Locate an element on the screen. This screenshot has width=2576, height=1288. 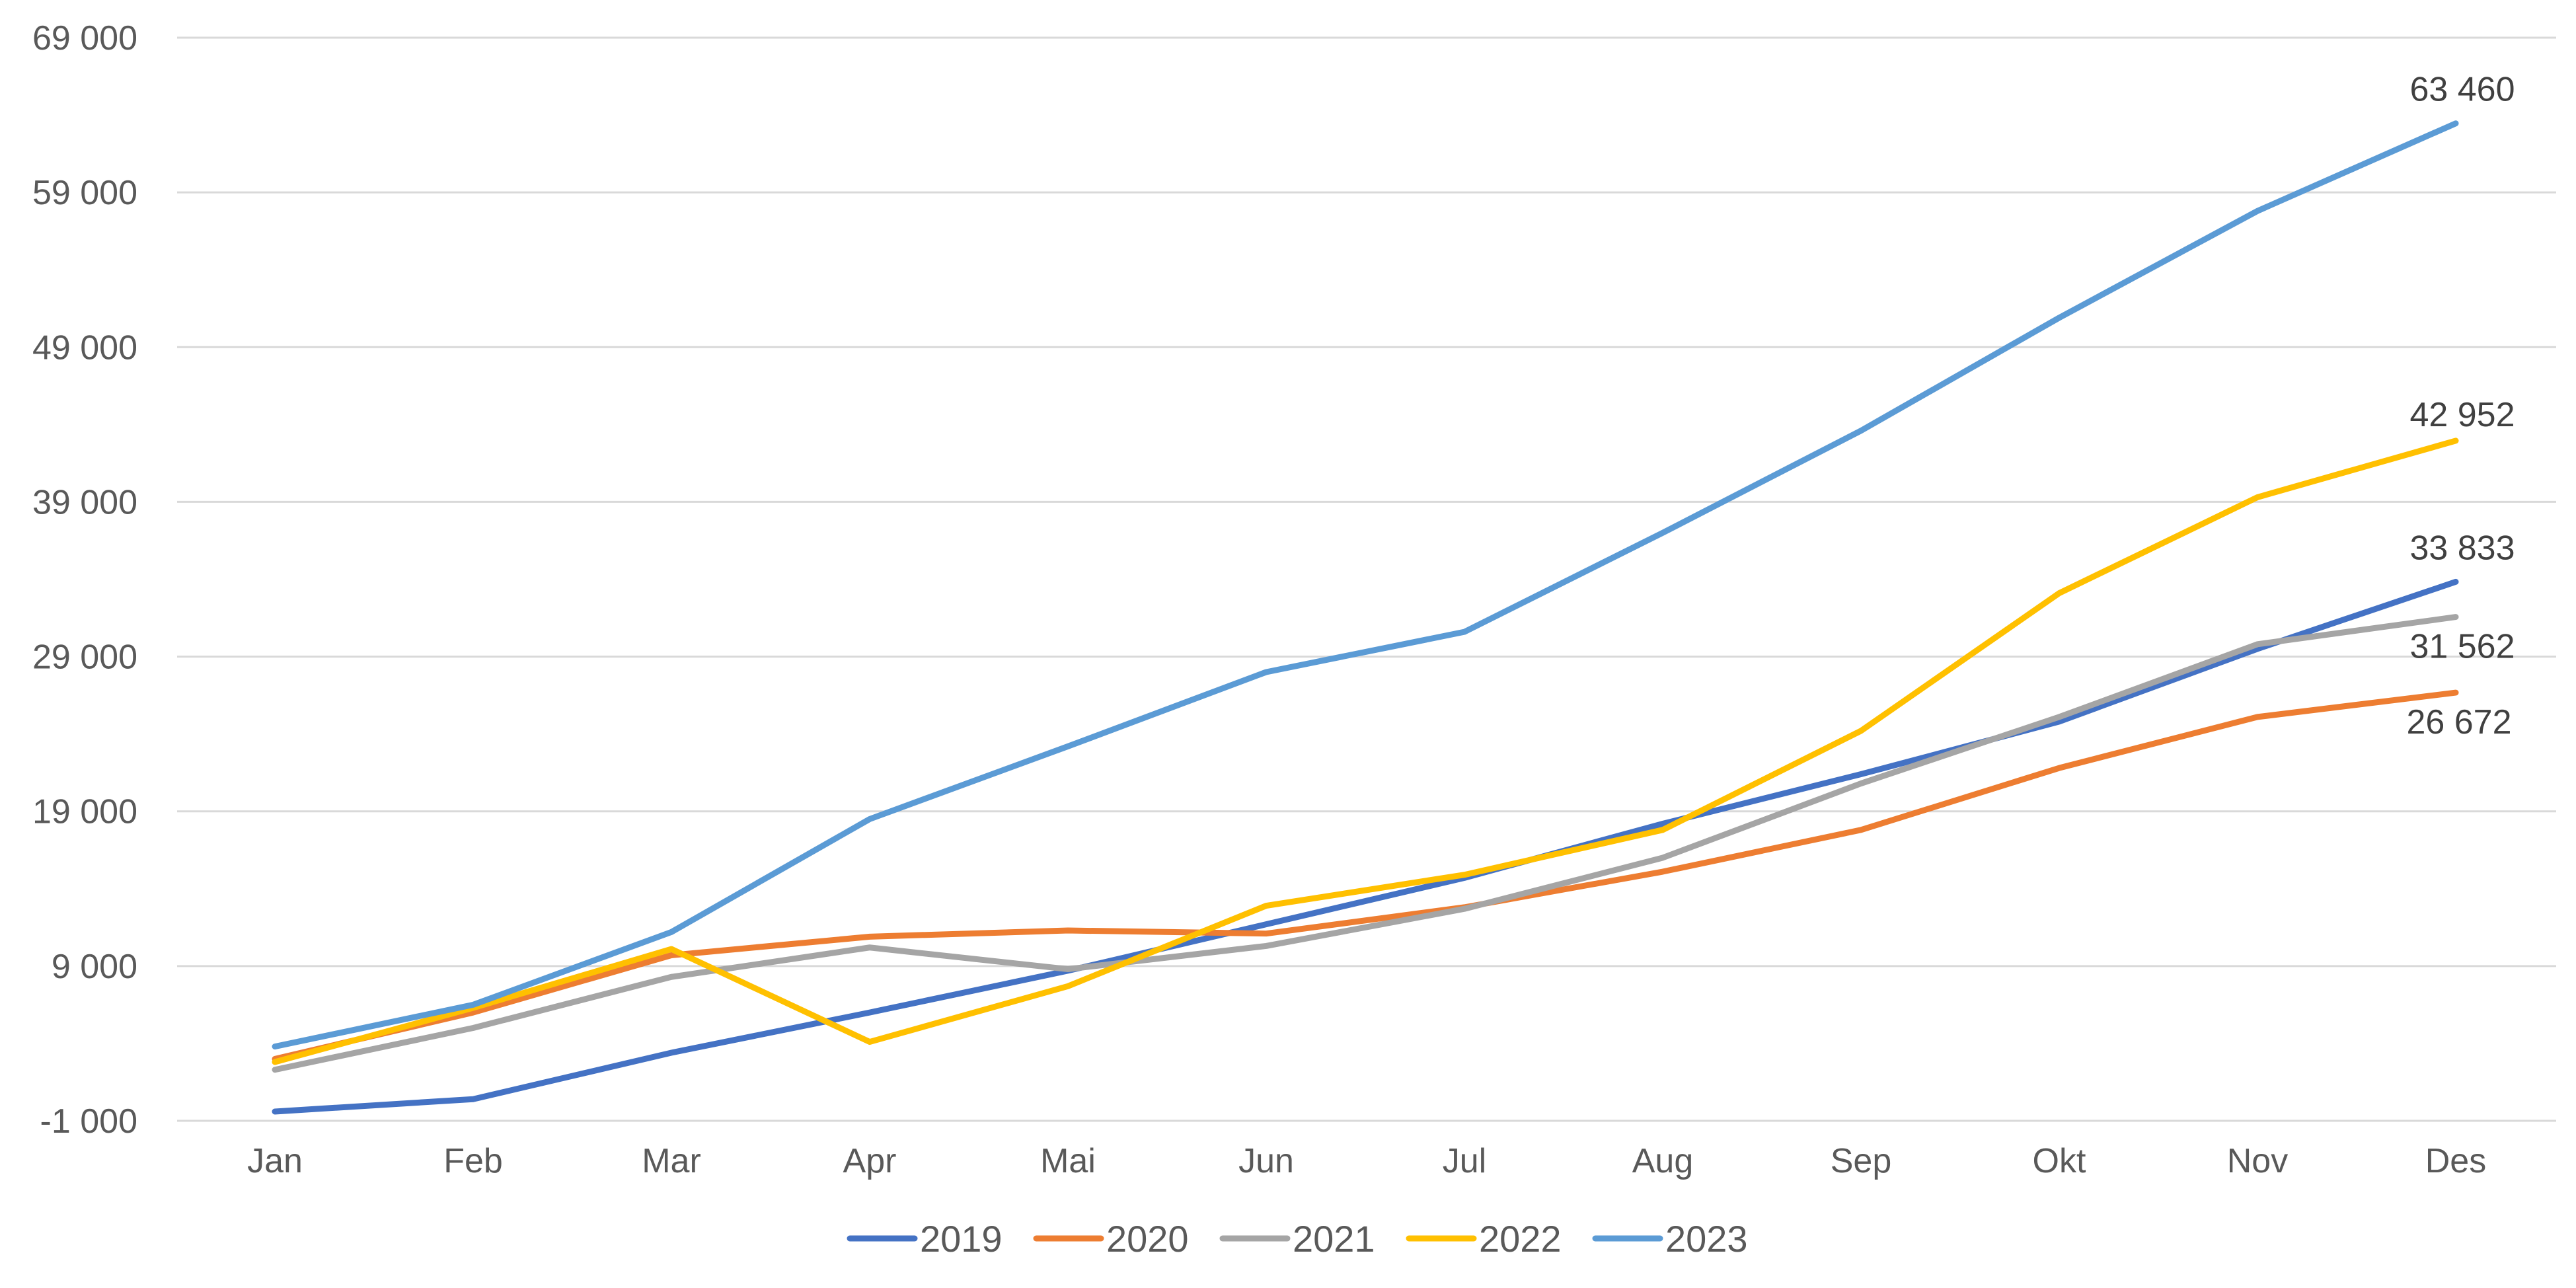
x-tick-label: Jul is located at coordinates (1464, 1161).